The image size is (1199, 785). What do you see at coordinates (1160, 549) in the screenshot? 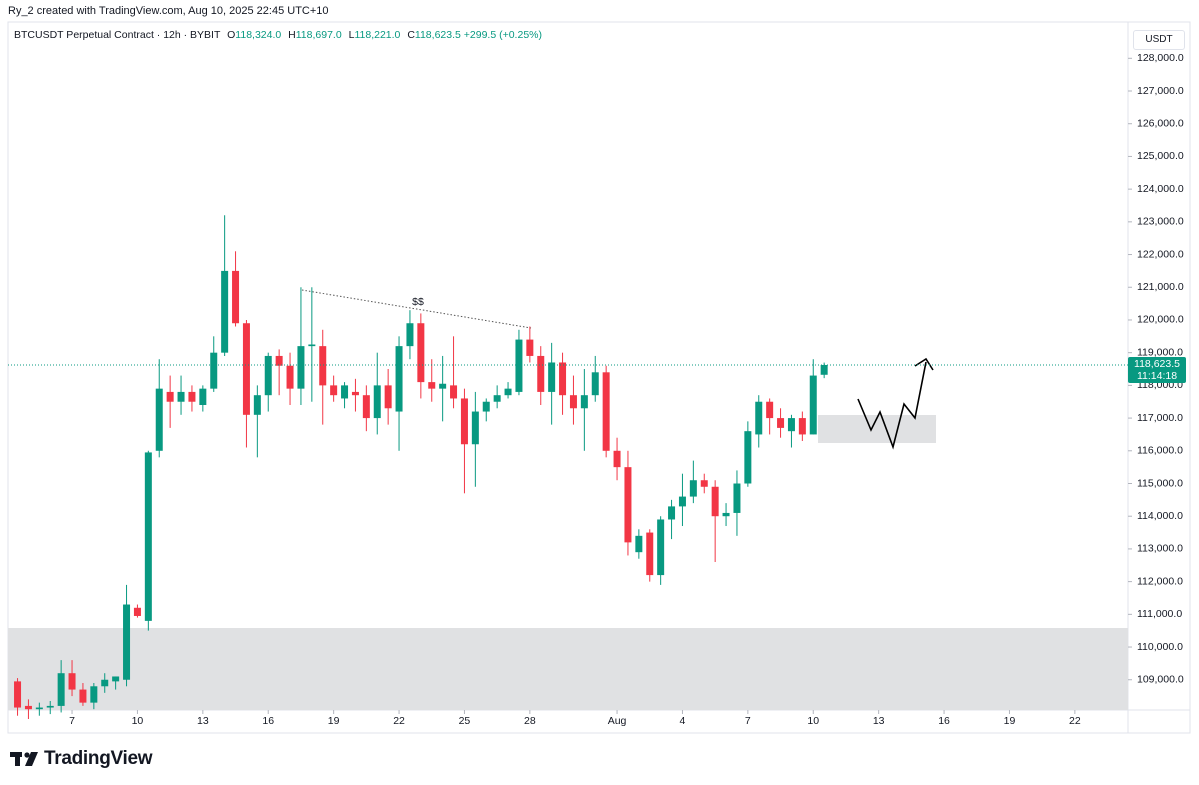
I see `y-tick-label: 113,000.0` at bounding box center [1160, 549].